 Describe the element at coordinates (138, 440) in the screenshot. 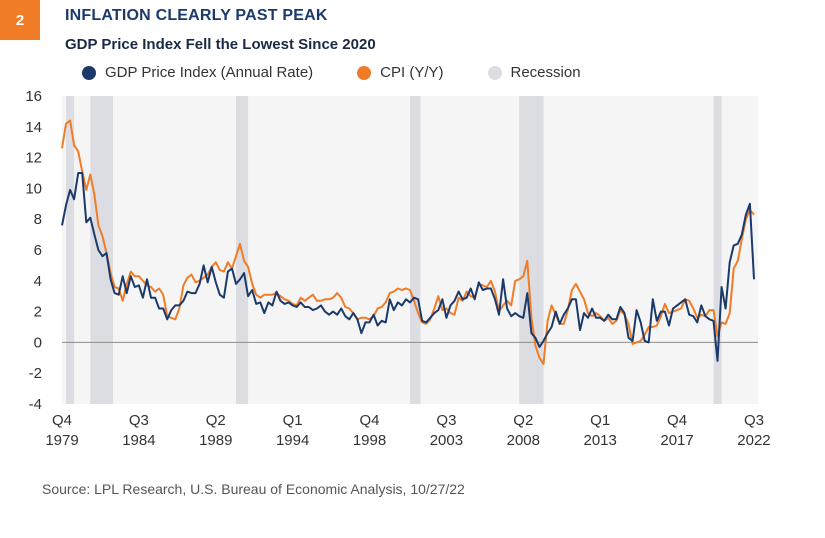

I see `x-tick-year: 1984` at that location.